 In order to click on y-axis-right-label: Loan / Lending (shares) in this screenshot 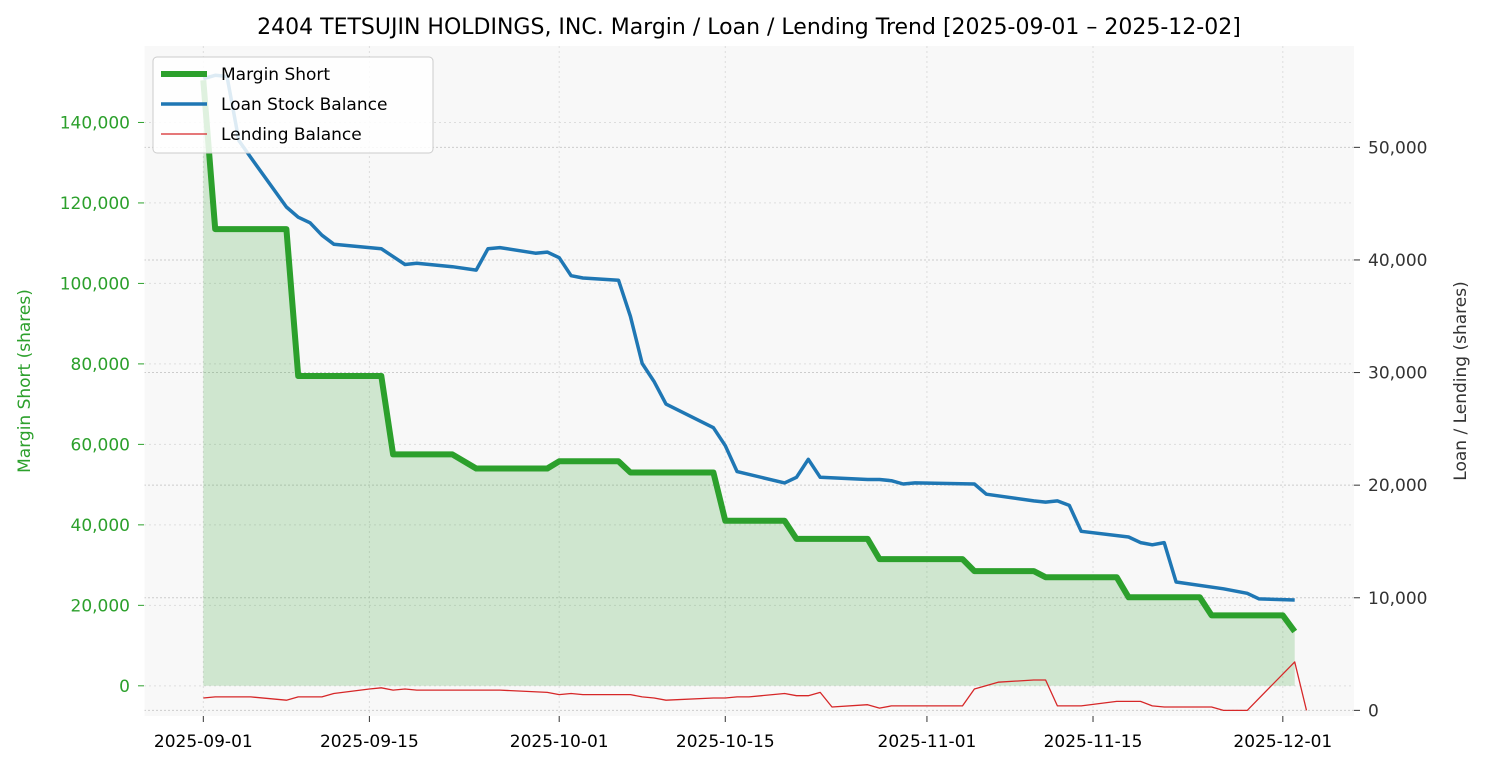, I will do `click(1461, 380)`.